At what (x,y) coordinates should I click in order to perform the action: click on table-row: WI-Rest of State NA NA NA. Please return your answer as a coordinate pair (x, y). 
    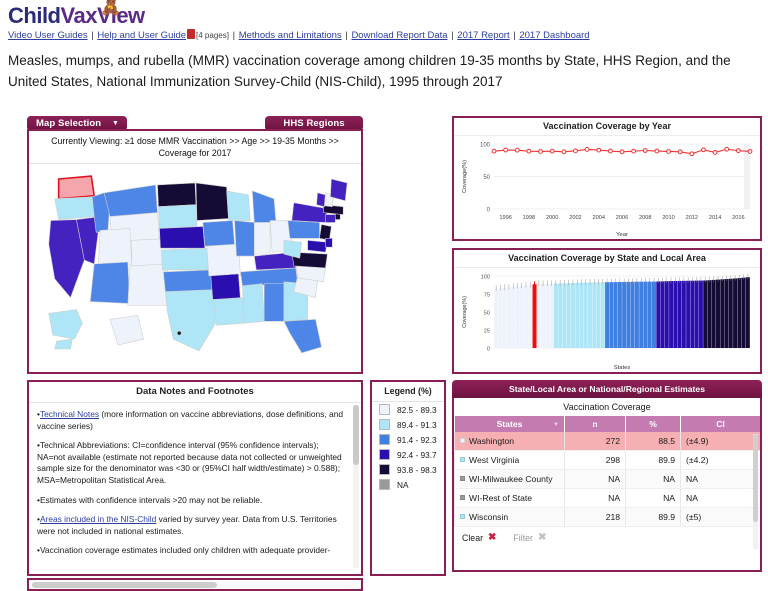
    Looking at the image, I should click on (607, 498).